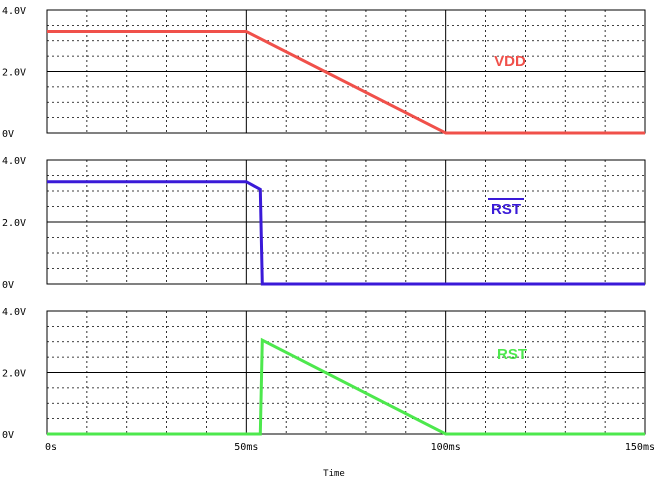 Image resolution: width=659 pixels, height=478 pixels. Describe the element at coordinates (246, 447) in the screenshot. I see `x-tick-label: 50ms` at that location.